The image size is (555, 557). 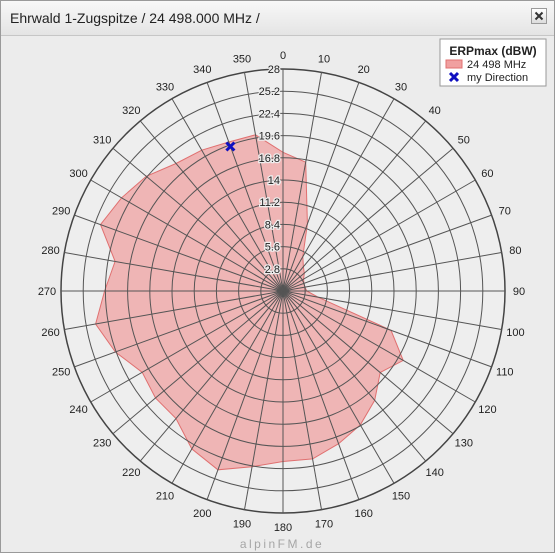 What do you see at coordinates (50, 251) in the screenshot?
I see `angle-tick-label: 280` at bounding box center [50, 251].